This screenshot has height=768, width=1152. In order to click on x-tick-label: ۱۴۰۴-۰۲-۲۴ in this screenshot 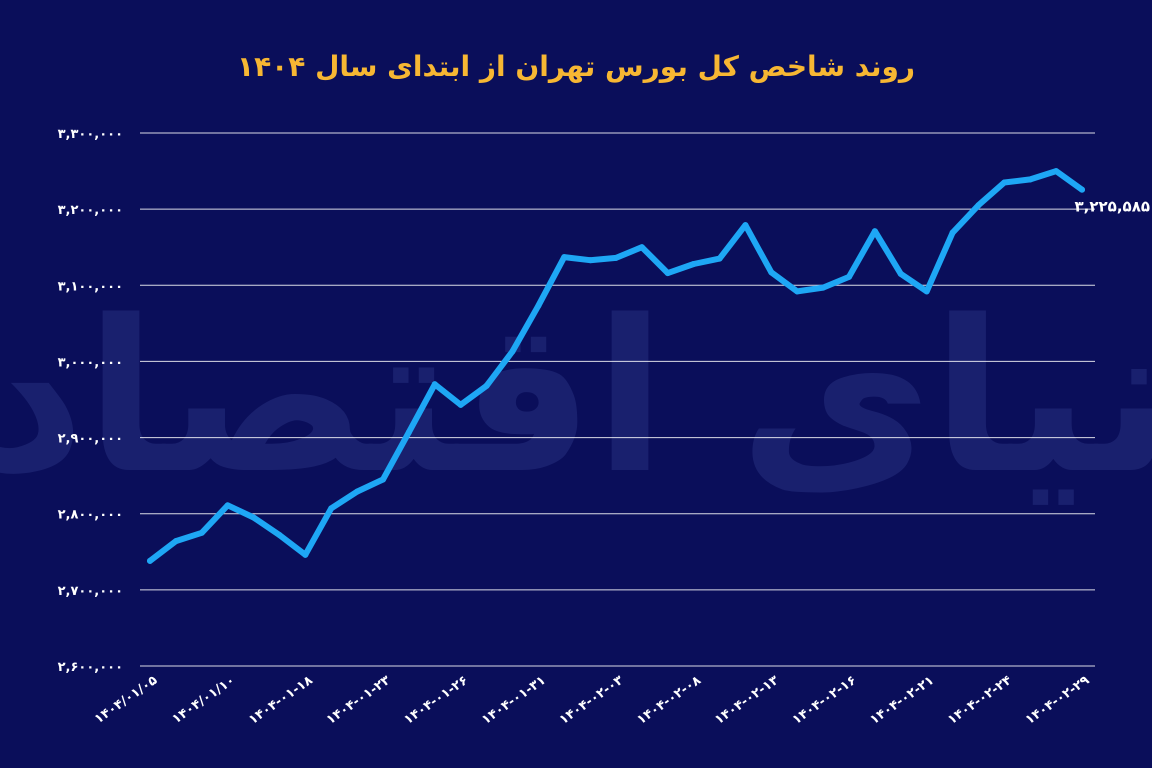, I will do `click(979, 700)`.